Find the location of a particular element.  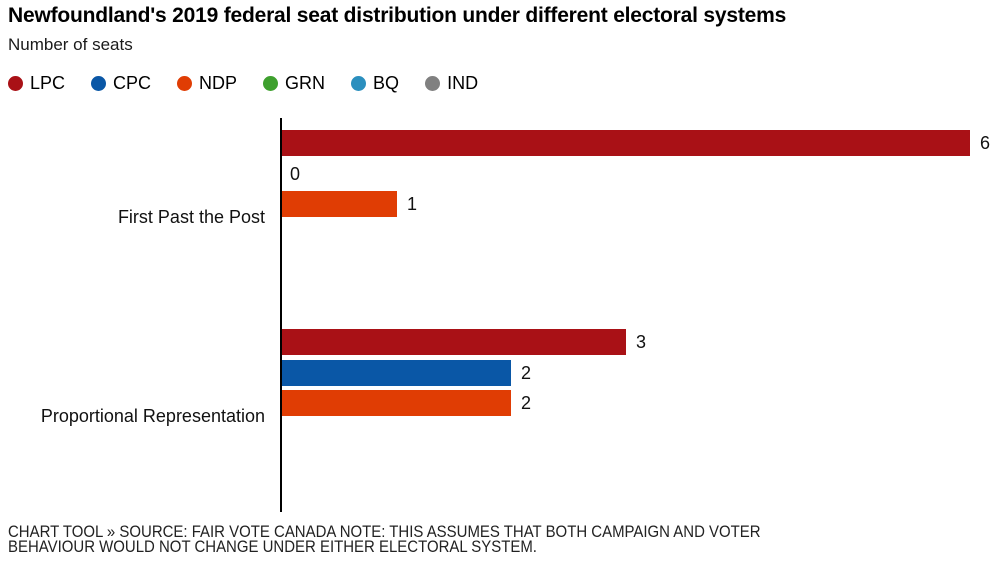

legend-dot-ndp-icon is located at coordinates (185, 83).